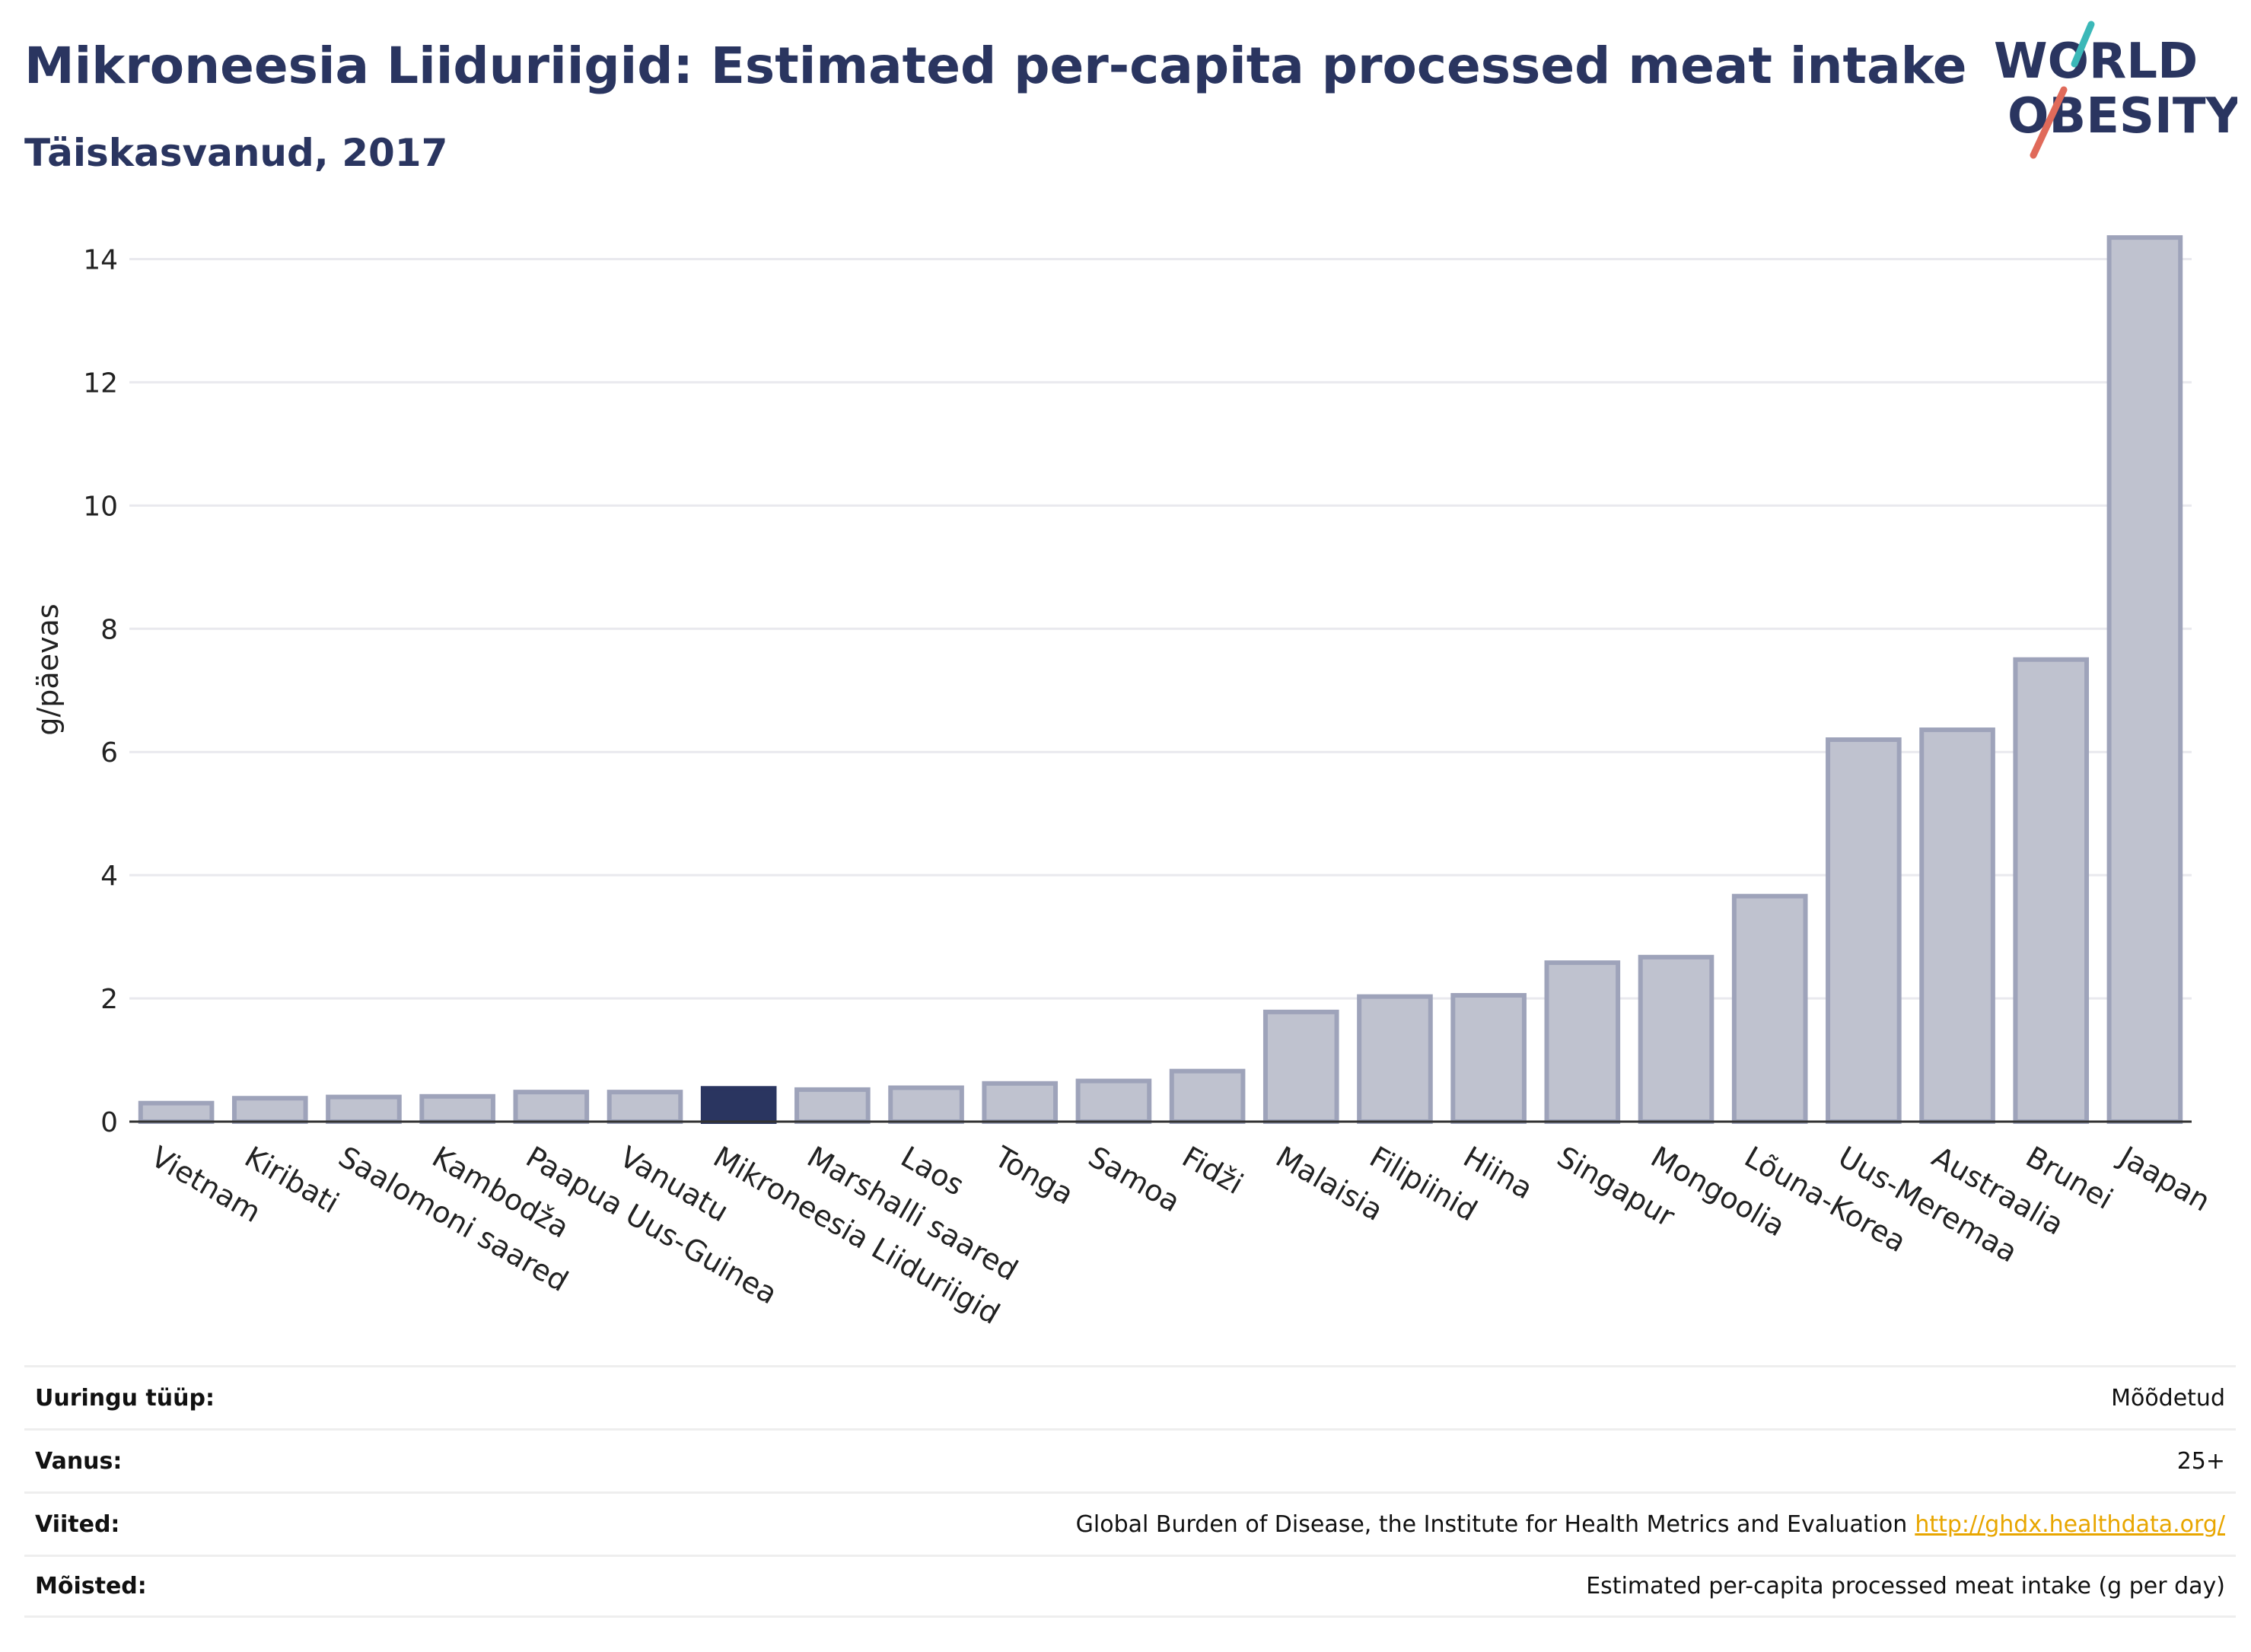 The width and height of the screenshot is (2251, 1652). Describe the element at coordinates (91, 1586) in the screenshot. I see `info-label: Mõisted:` at that location.